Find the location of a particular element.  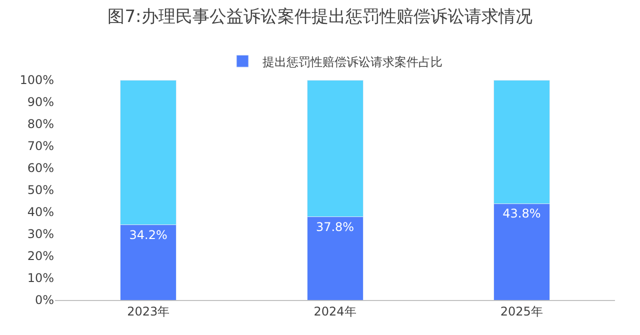

data-label: 43.8% is located at coordinates (521, 213).